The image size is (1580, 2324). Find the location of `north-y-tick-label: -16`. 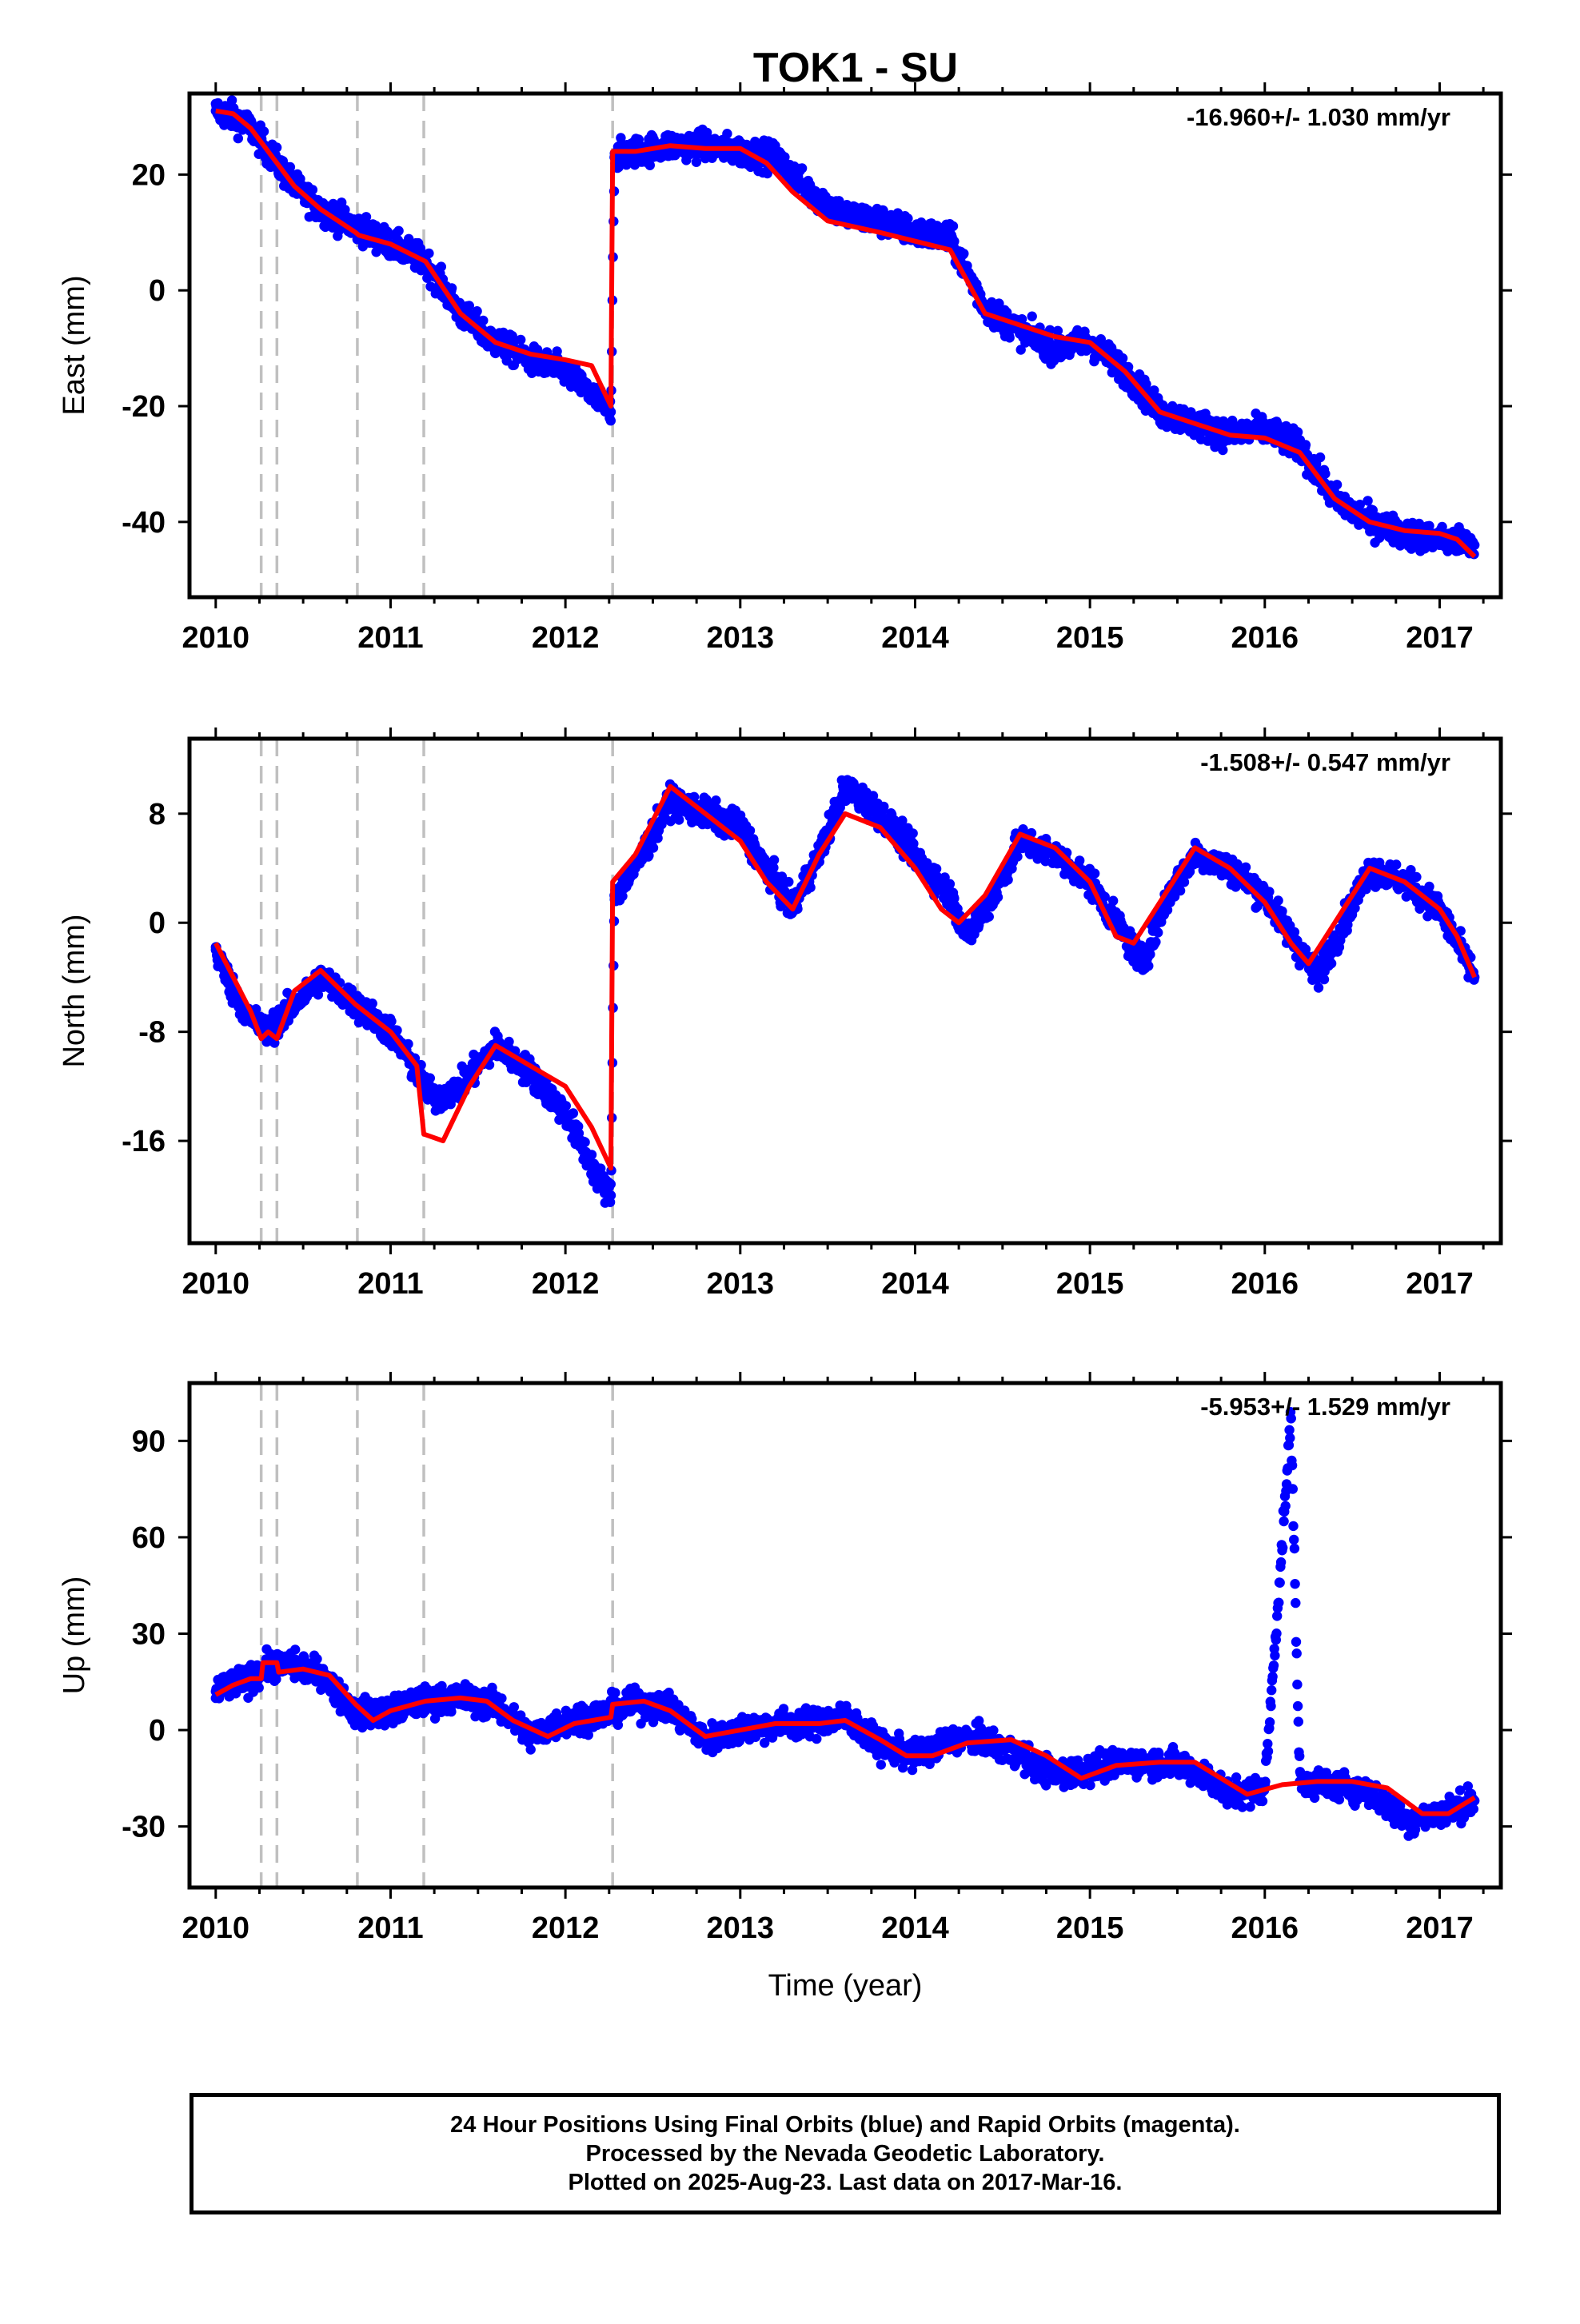

north-y-tick-label: -16 is located at coordinates (144, 1142).